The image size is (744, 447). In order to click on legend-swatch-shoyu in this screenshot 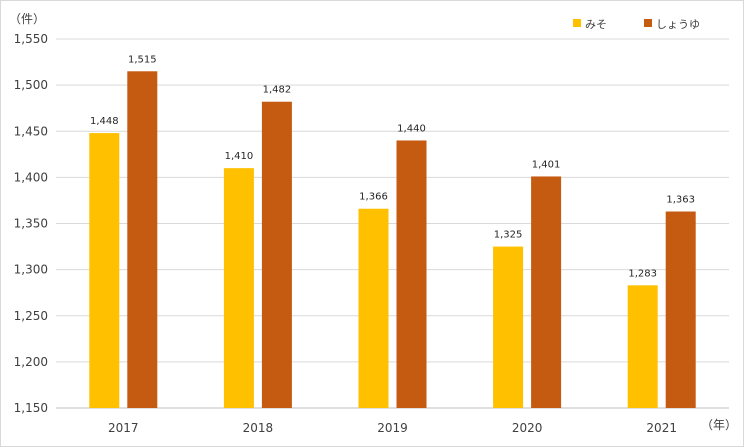, I will do `click(648, 23)`.